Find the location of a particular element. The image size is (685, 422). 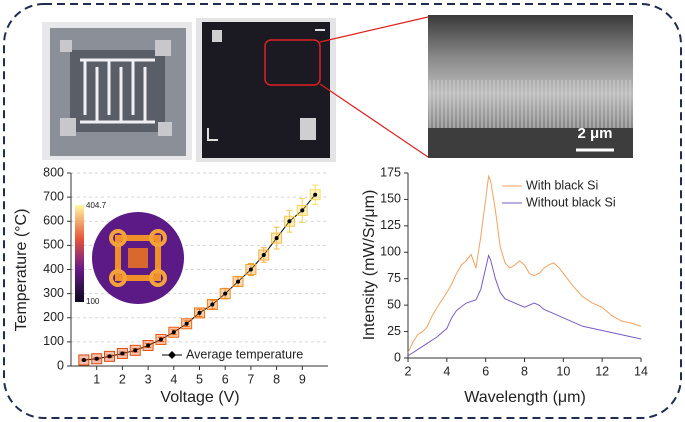

scale-bar-label: 2 μm is located at coordinates (594, 133).